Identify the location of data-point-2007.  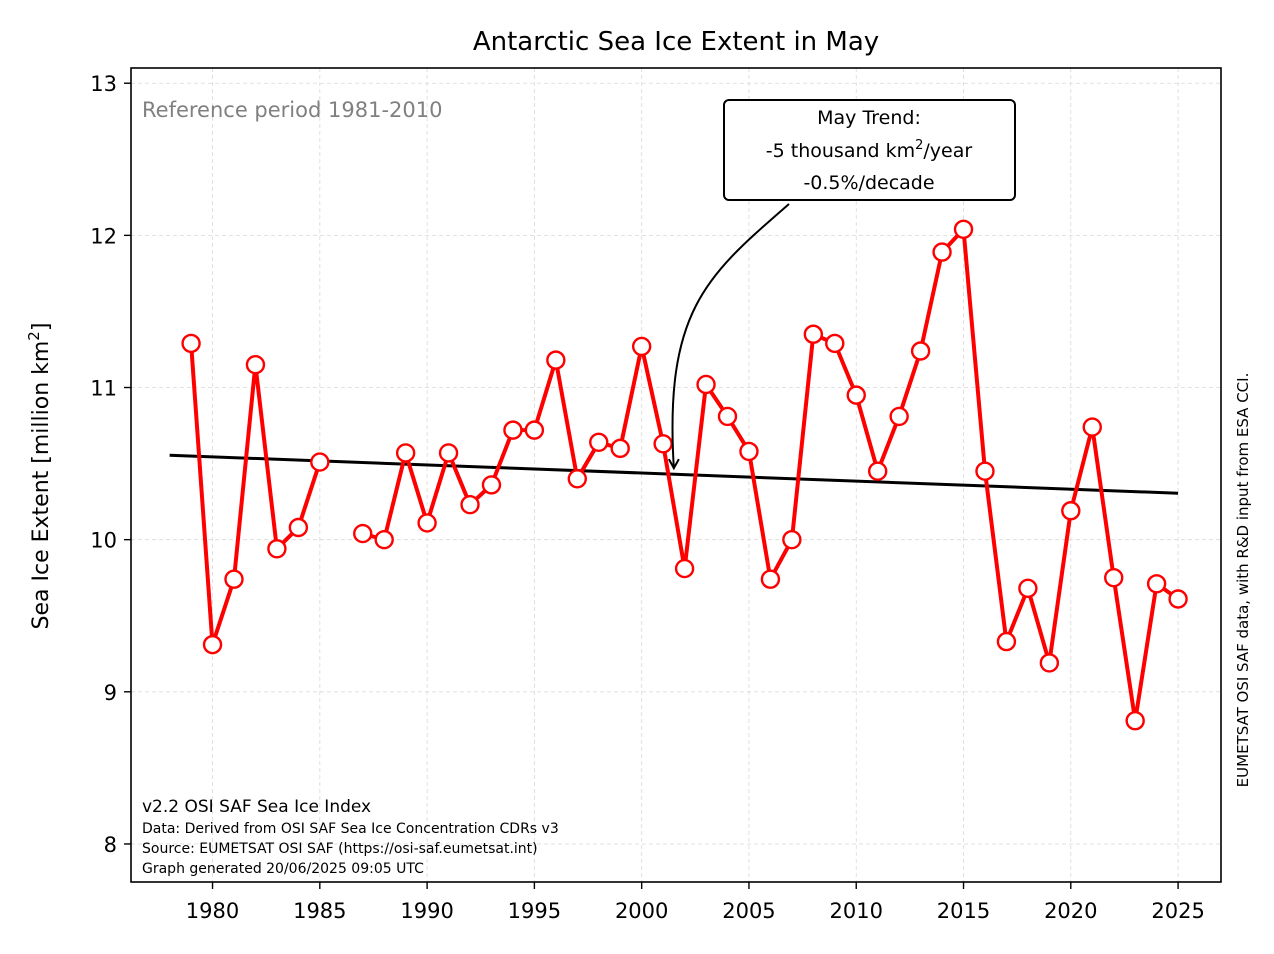
(792, 539).